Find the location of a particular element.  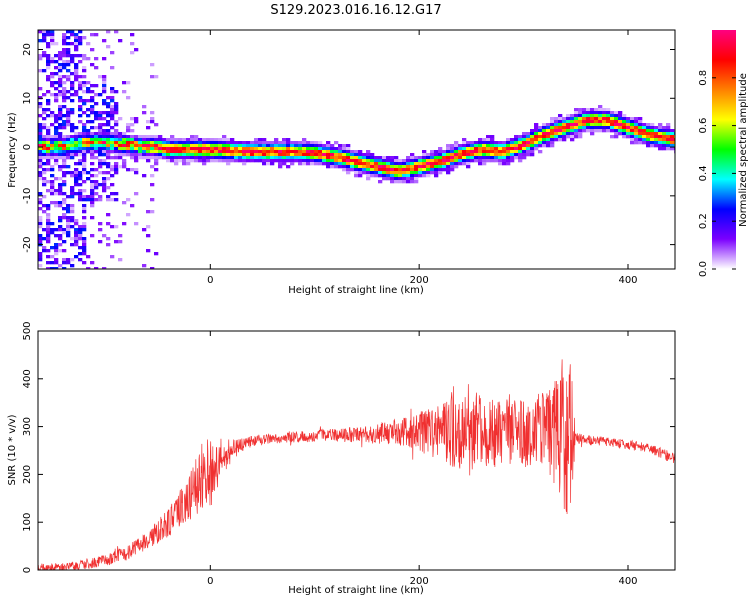

y-tick-label: 300 is located at coordinates (27, 426).